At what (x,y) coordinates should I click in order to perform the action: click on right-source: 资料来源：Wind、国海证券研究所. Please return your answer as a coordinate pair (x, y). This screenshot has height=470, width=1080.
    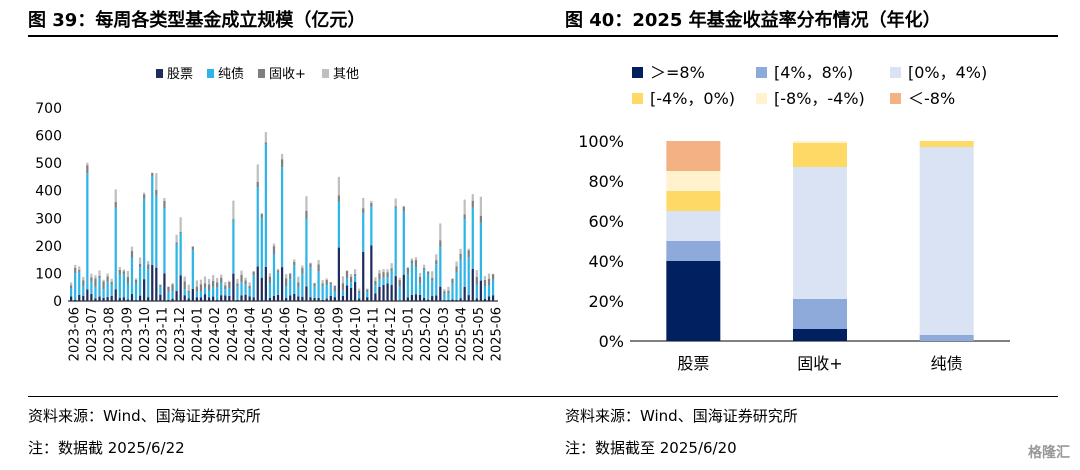
    Looking at the image, I should click on (681, 416).